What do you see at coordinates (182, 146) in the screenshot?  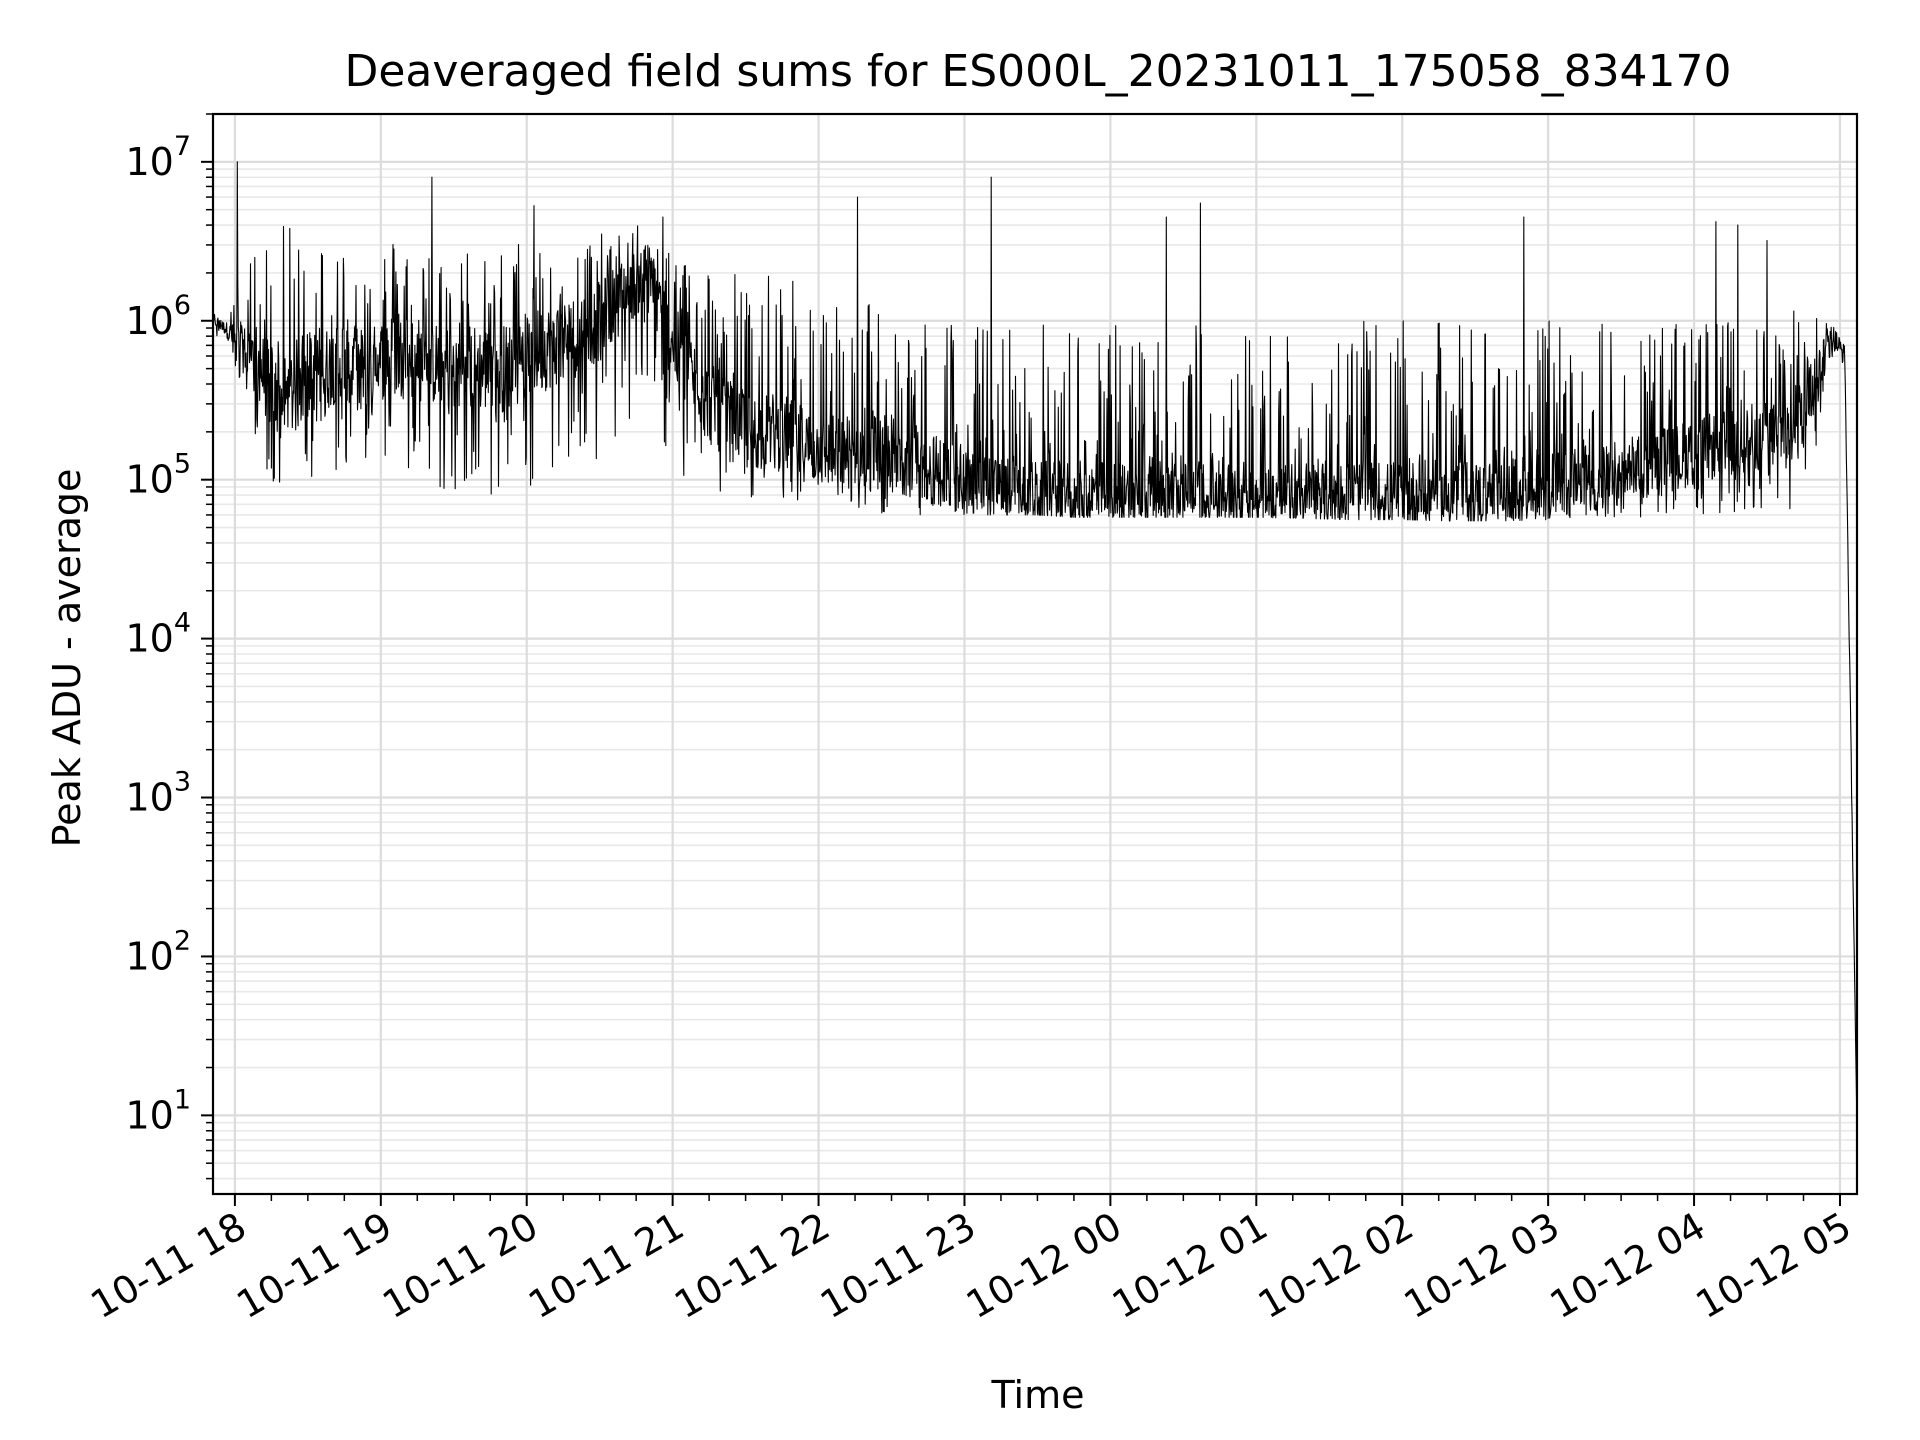 I see `y-tick-label-exponent: 7` at bounding box center [182, 146].